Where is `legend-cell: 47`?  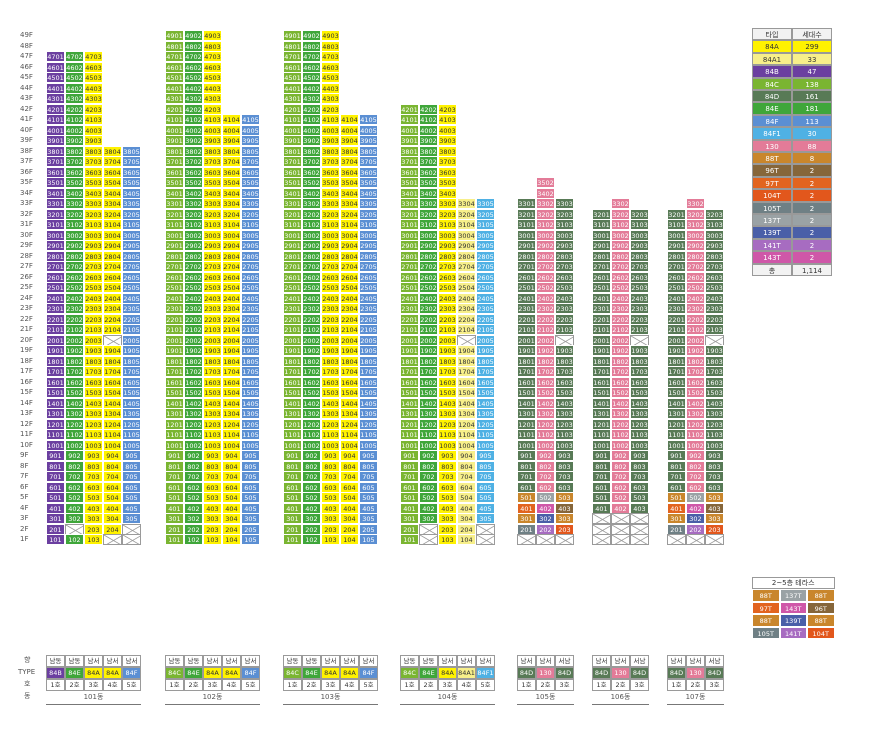
legend-cell: 47 is located at coordinates (812, 71).